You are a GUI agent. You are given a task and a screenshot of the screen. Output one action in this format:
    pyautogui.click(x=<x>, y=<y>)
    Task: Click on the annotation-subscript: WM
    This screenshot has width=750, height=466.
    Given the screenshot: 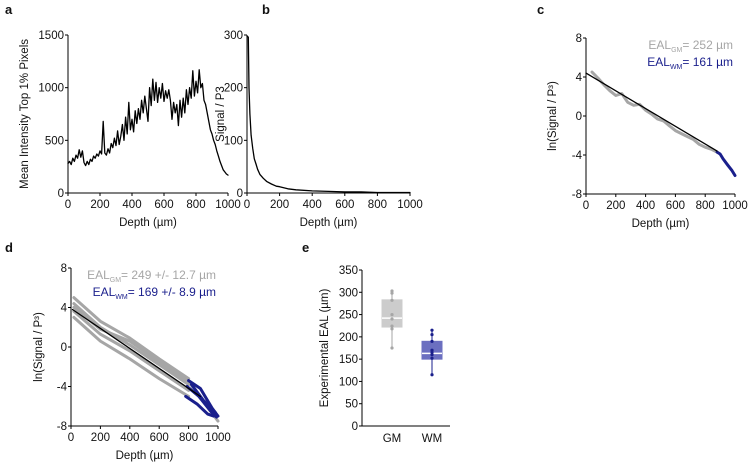 What is the action you would take?
    pyautogui.click(x=121, y=297)
    